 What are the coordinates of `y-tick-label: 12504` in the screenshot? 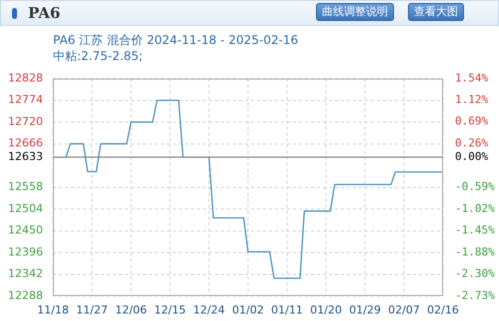 It's located at (25, 208).